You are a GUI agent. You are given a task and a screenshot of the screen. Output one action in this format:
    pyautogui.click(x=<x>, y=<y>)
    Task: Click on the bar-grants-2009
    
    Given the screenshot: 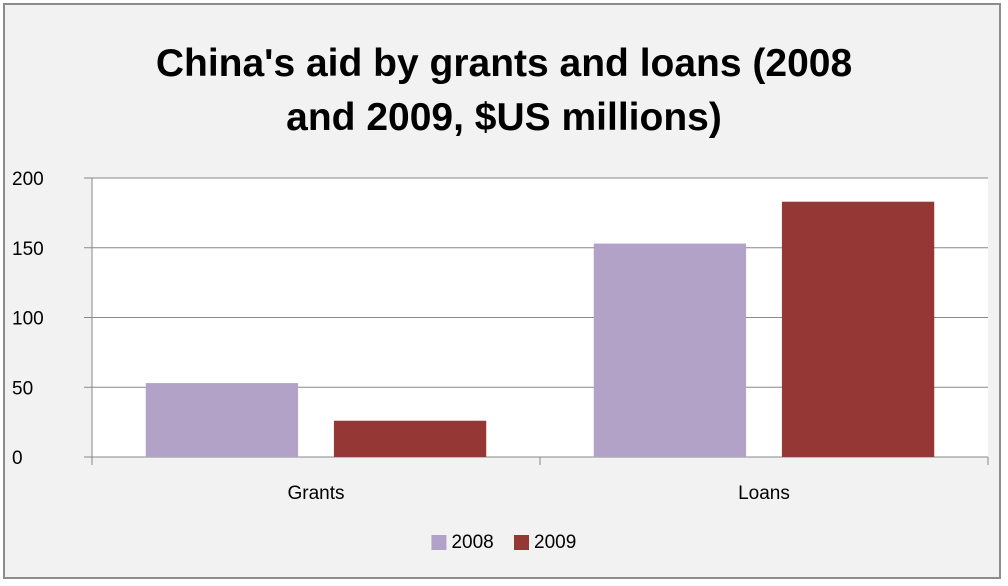 What is the action you would take?
    pyautogui.click(x=410, y=438)
    